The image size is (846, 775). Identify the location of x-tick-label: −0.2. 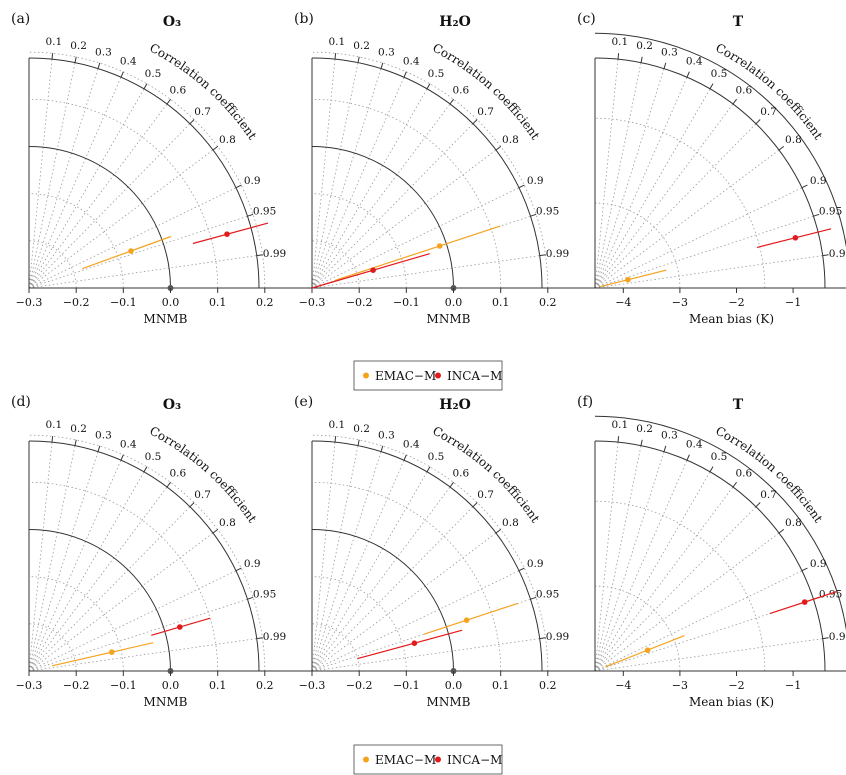
(76, 302).